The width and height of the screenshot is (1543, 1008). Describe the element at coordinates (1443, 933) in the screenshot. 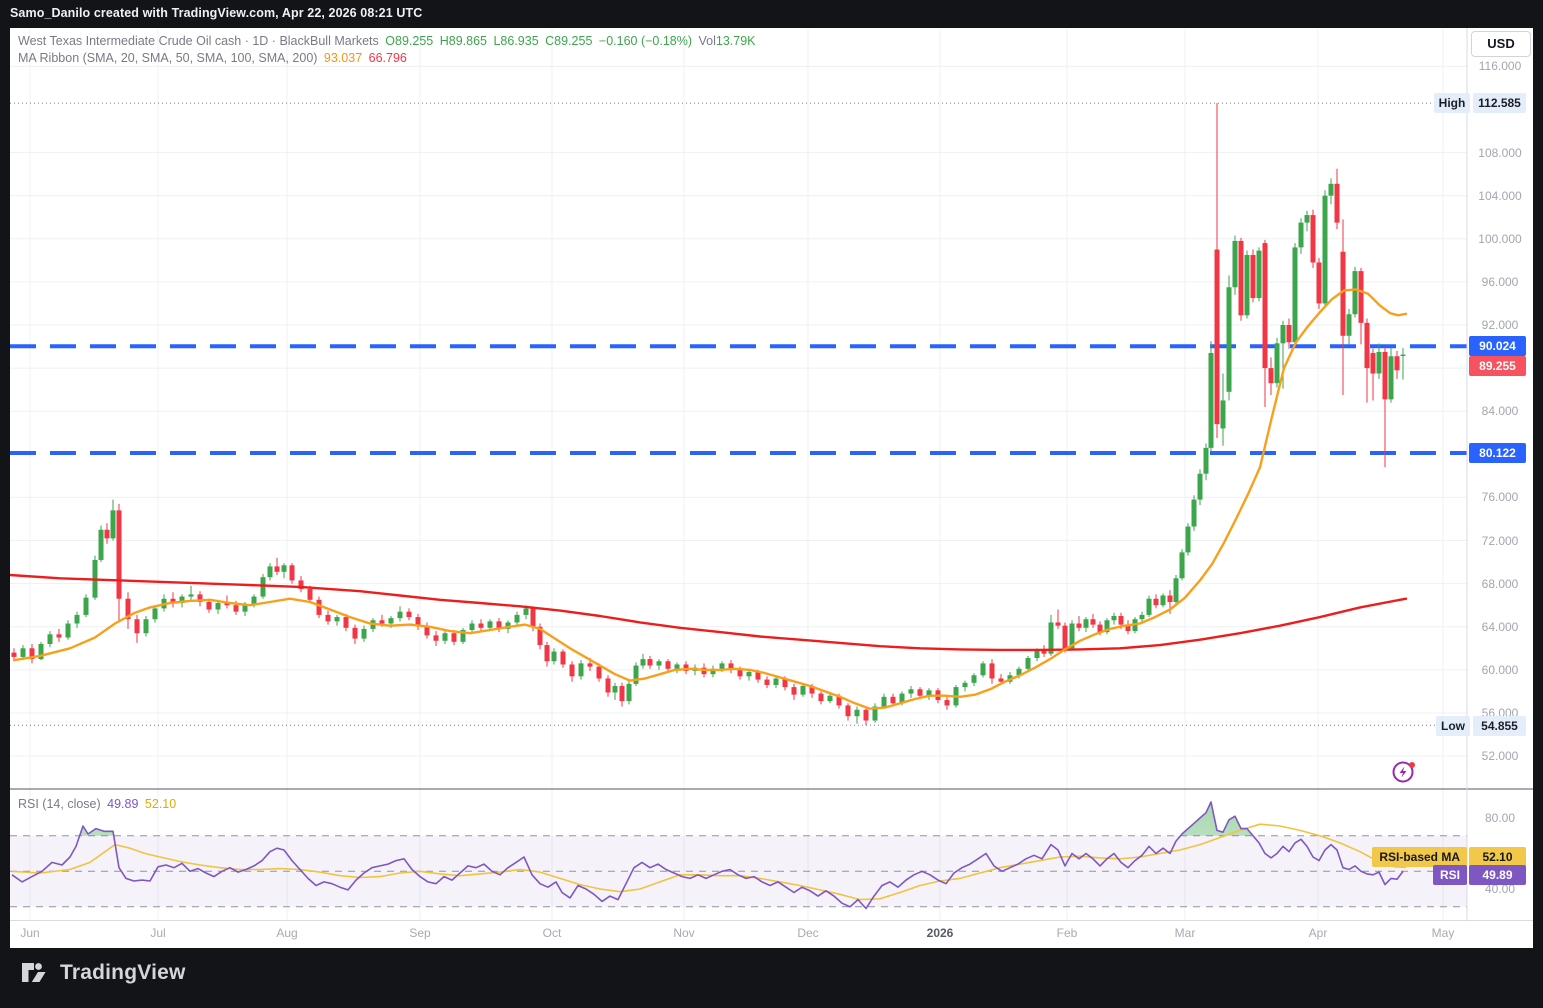

I see `time-axis-label-may: May` at that location.